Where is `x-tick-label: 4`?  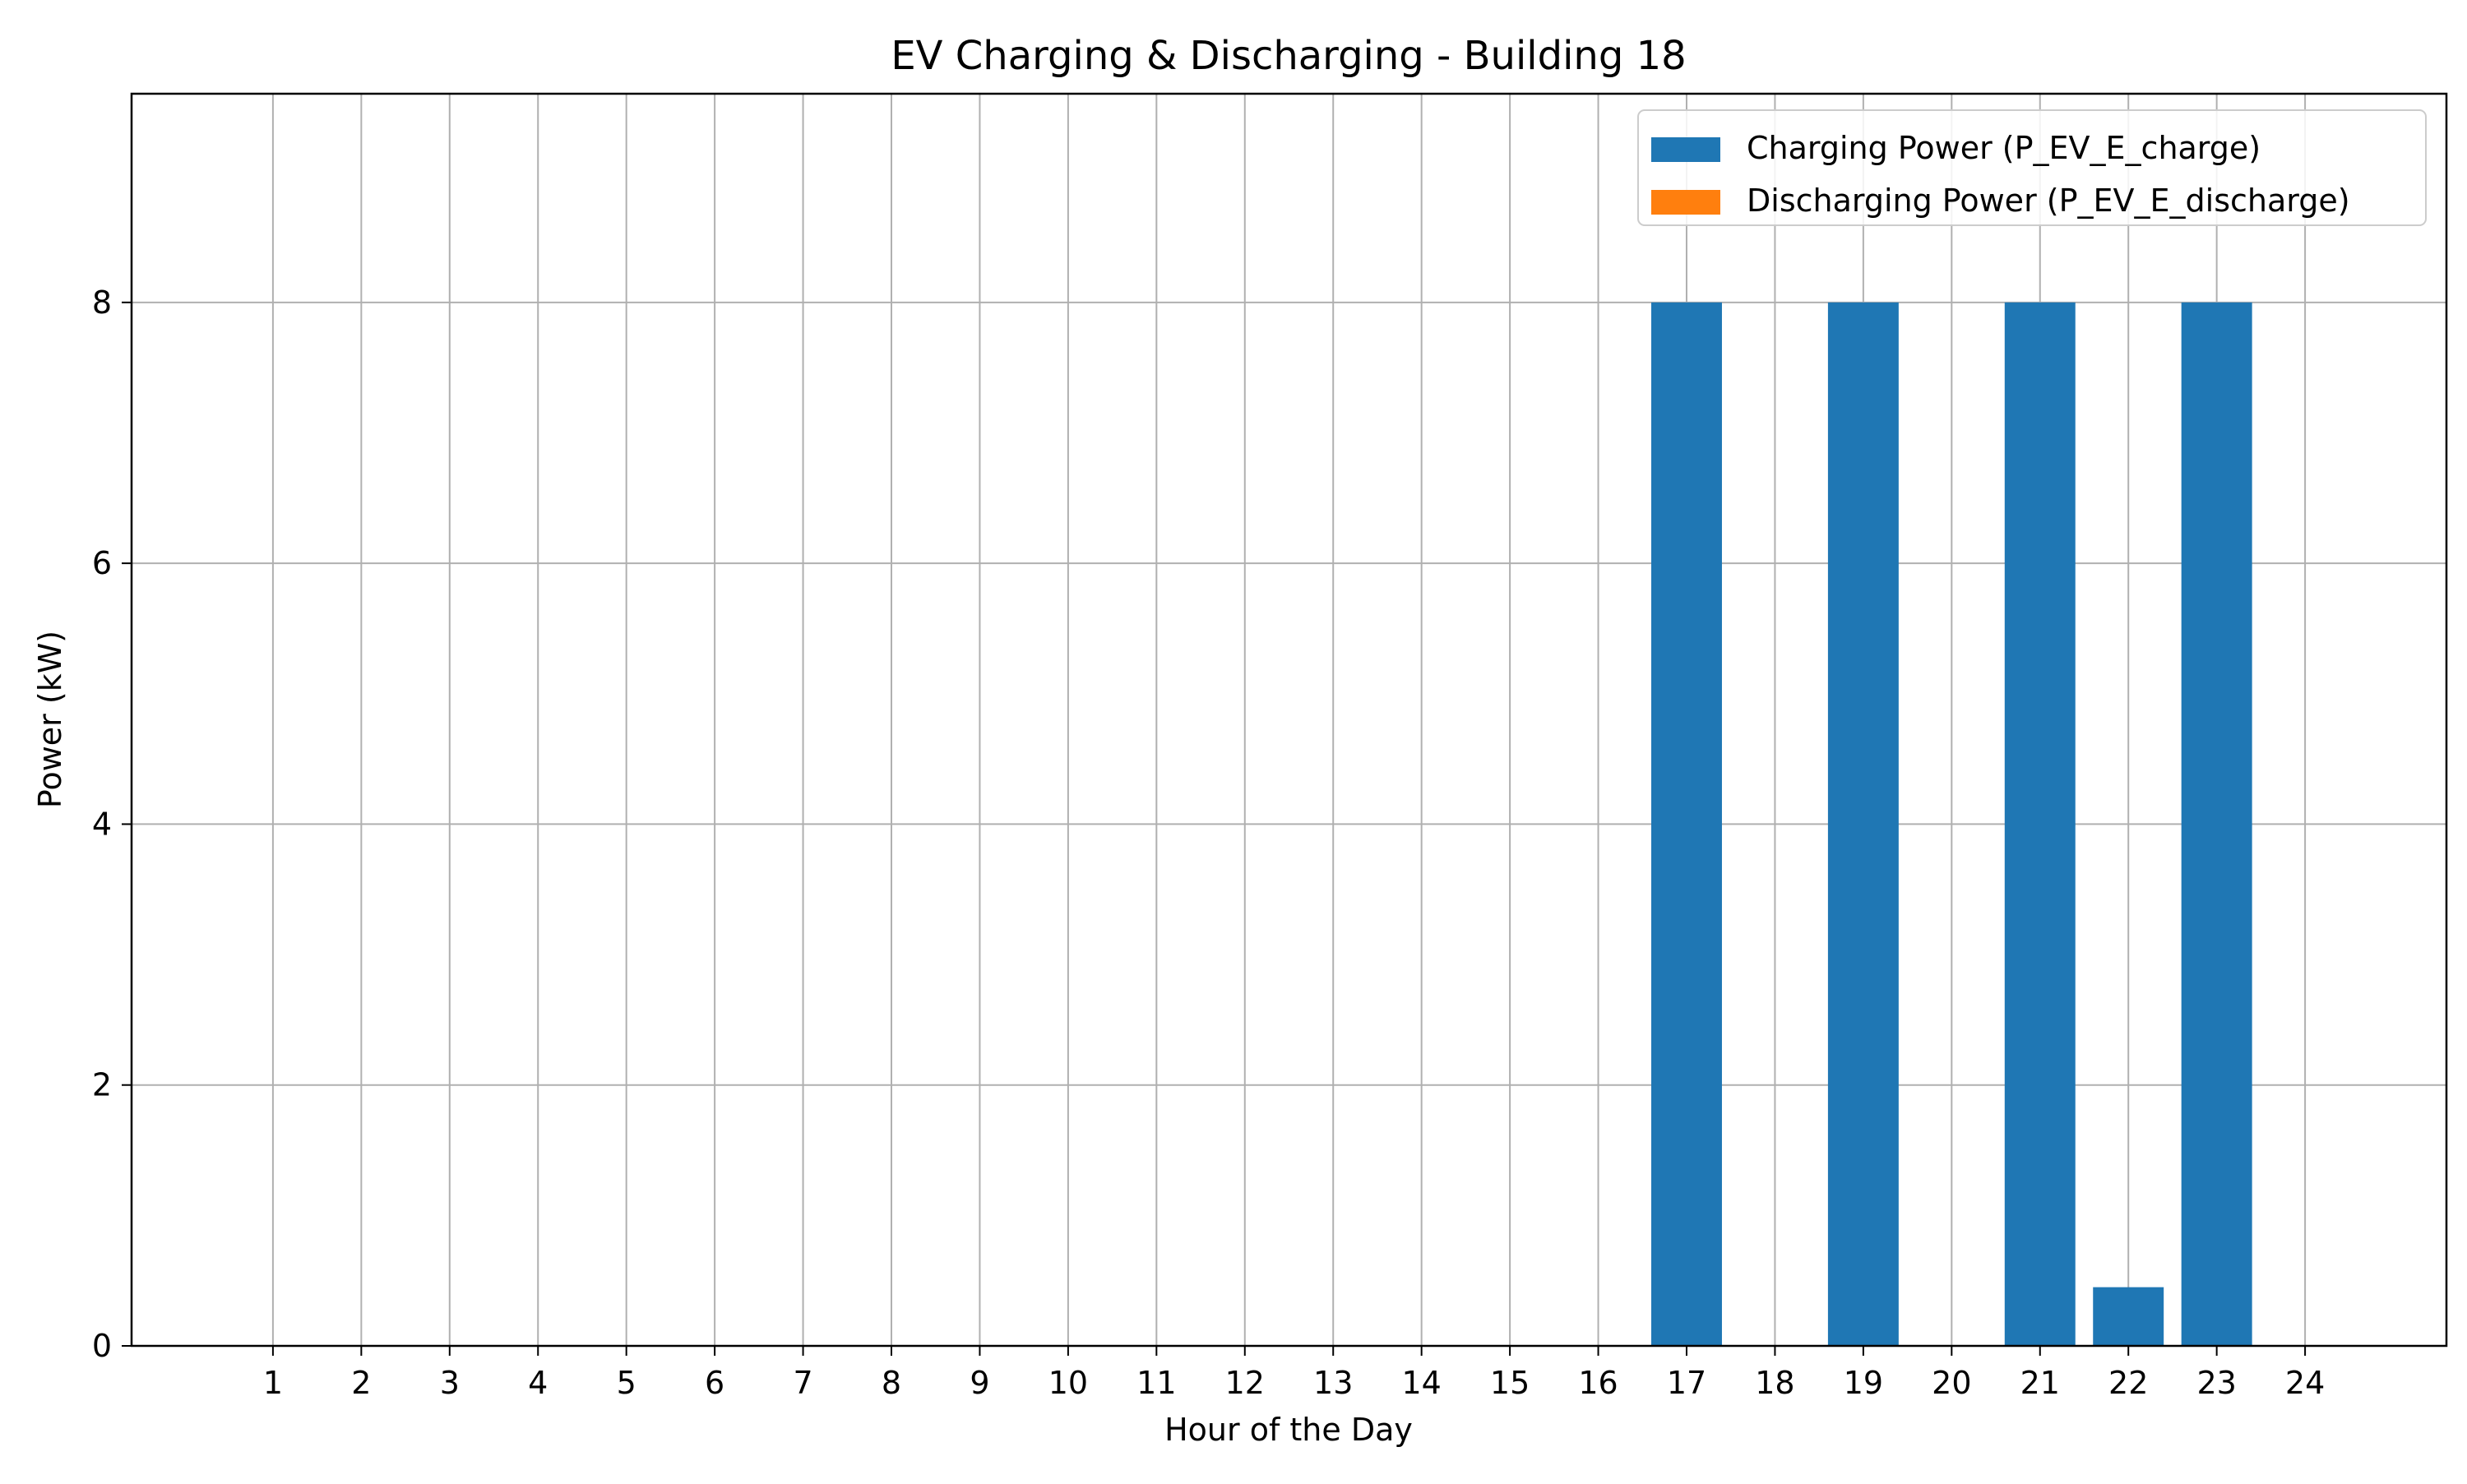 x-tick-label: 4 is located at coordinates (538, 1383).